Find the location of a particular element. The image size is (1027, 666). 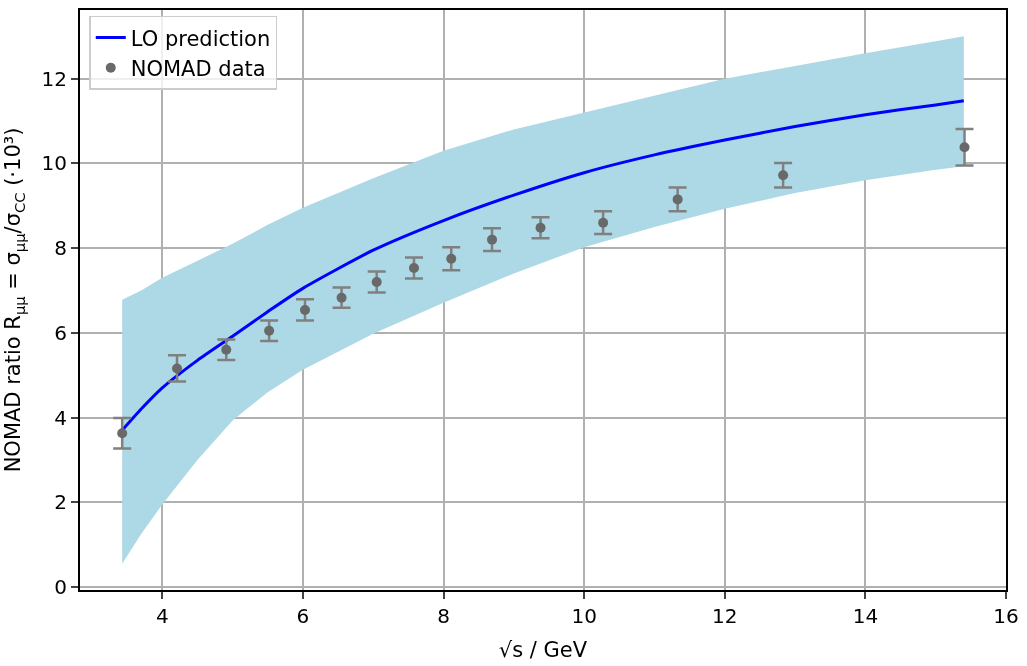

x-tick-label: 12 is located at coordinates (725, 616).